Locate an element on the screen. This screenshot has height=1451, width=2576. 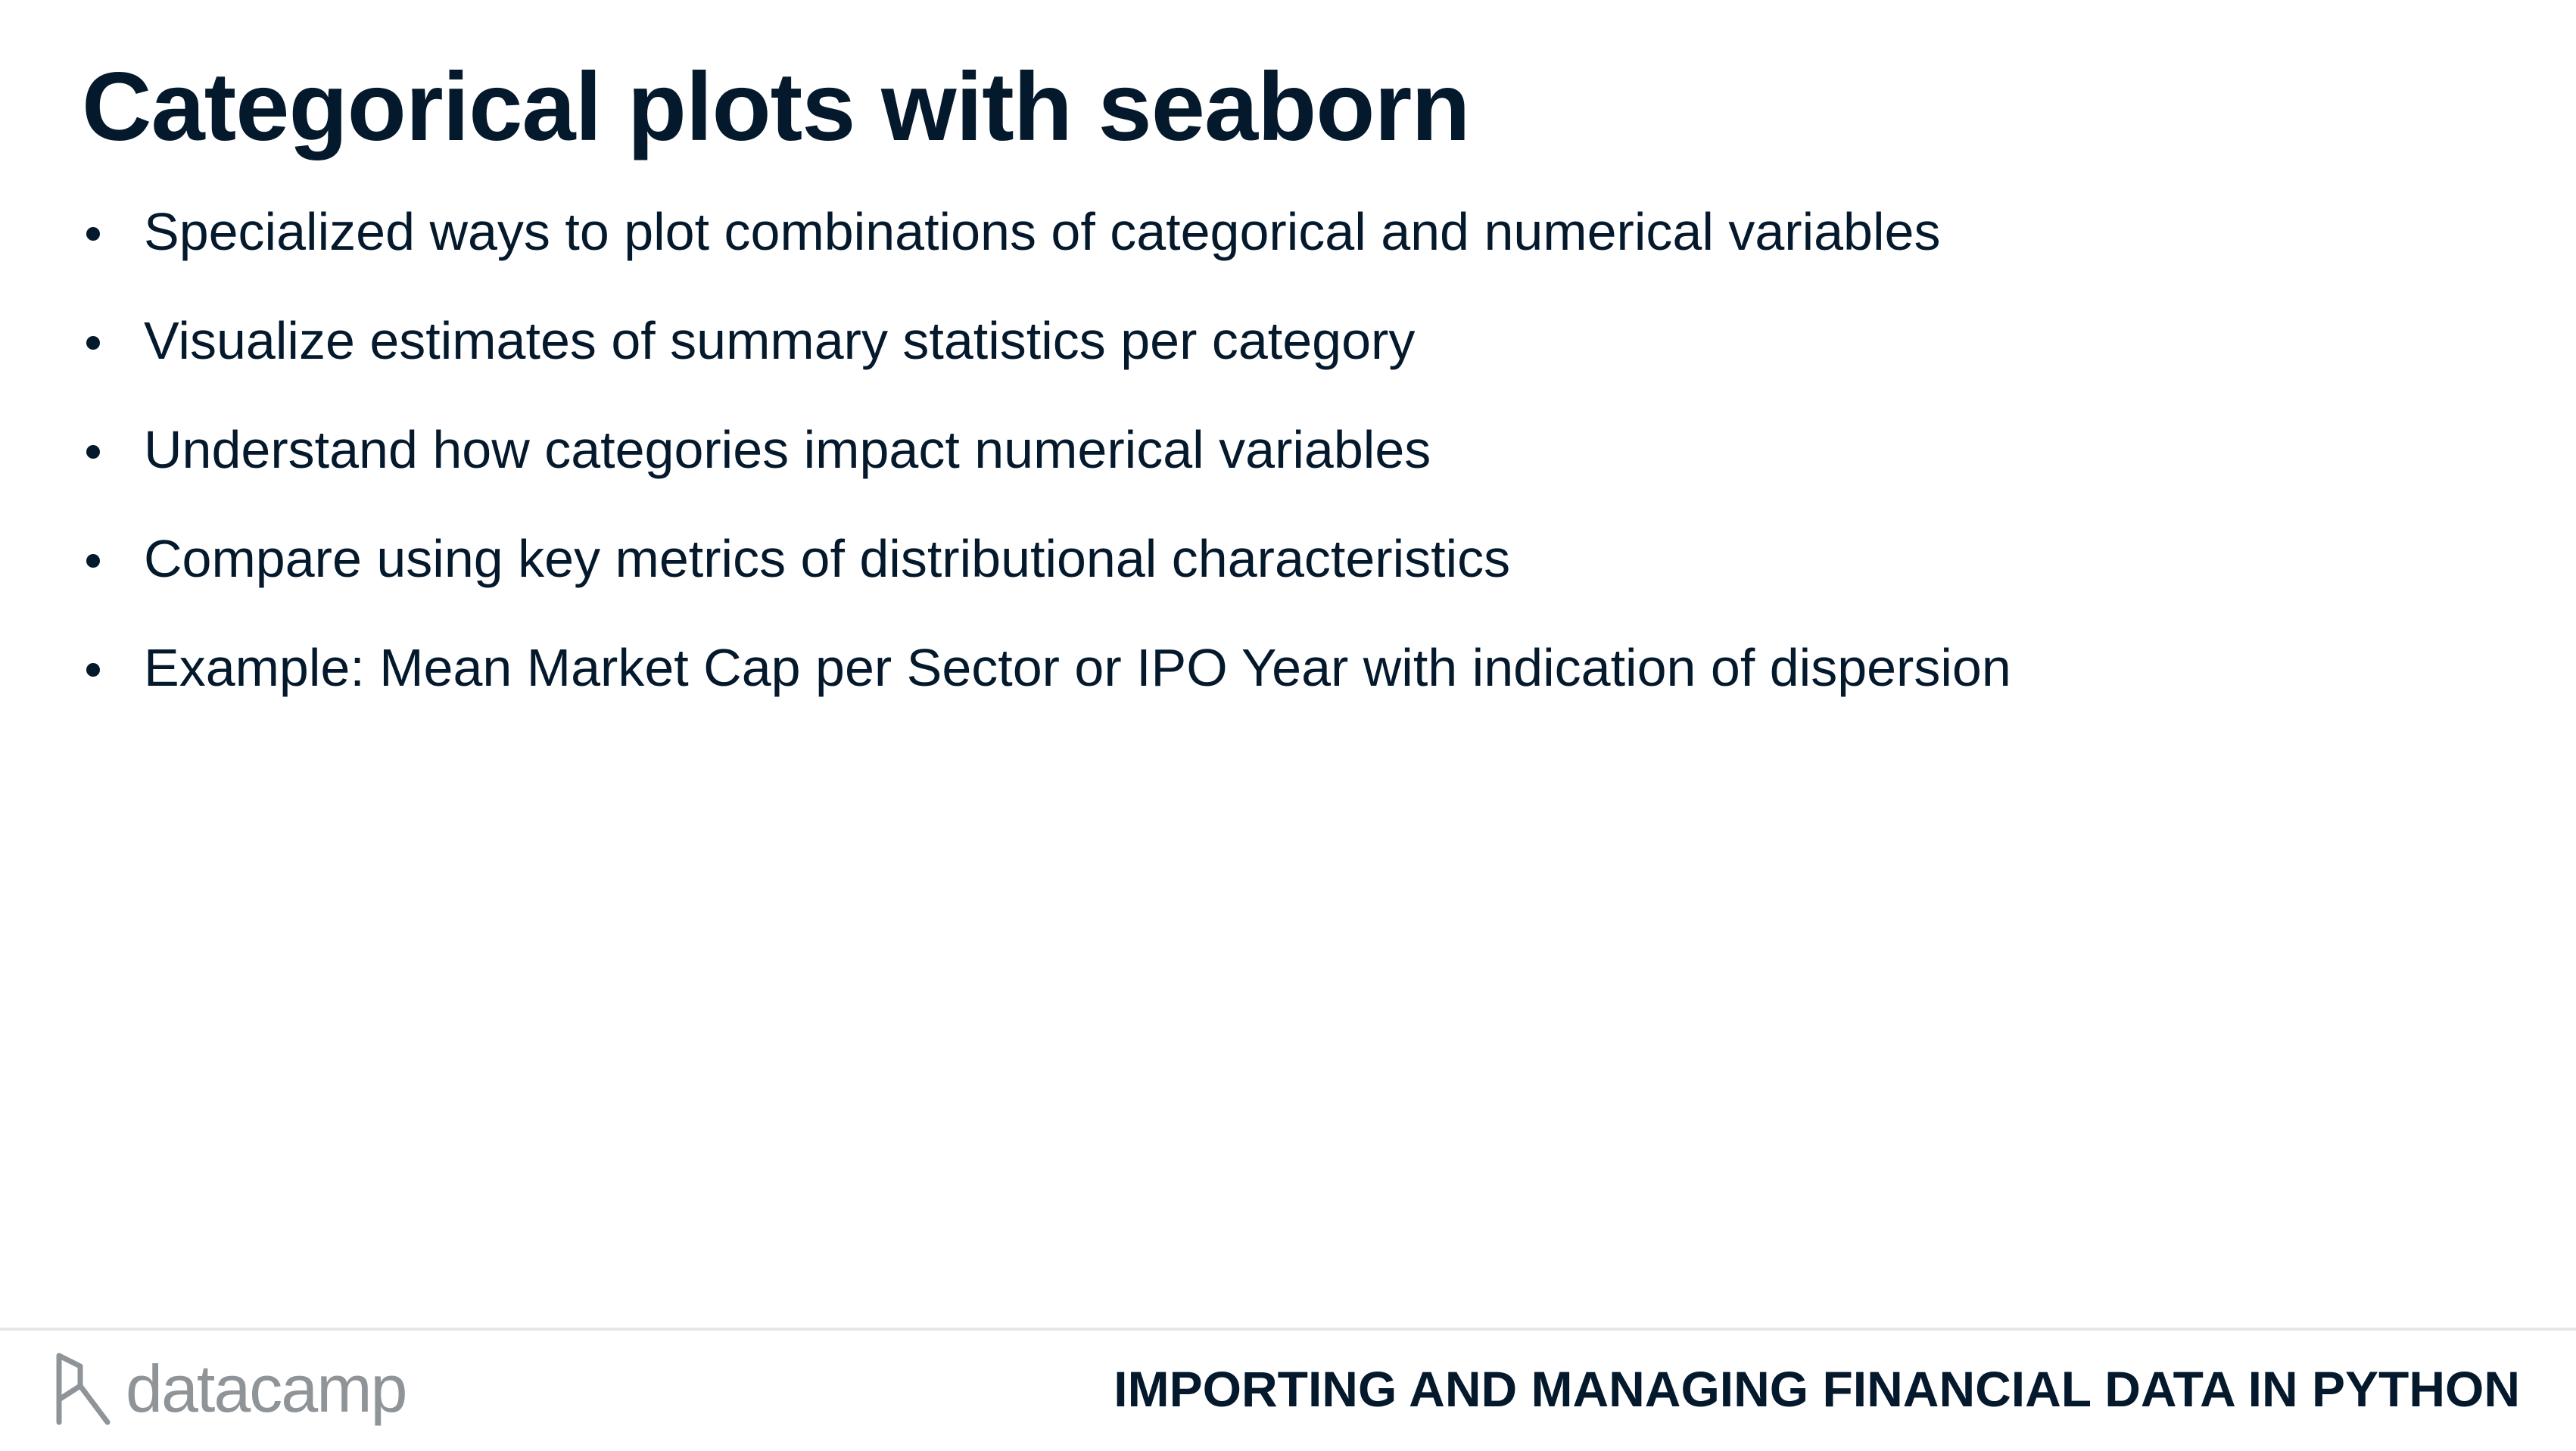
datacamp-logo: datacamp is located at coordinates (230, 1389).